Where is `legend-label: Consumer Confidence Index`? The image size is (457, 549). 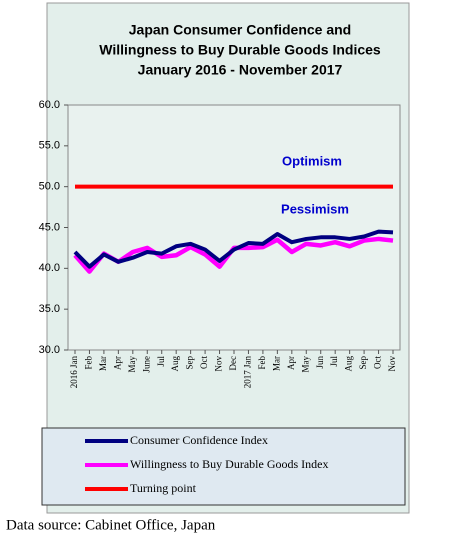
legend-label: Consumer Confidence Index is located at coordinates (199, 440).